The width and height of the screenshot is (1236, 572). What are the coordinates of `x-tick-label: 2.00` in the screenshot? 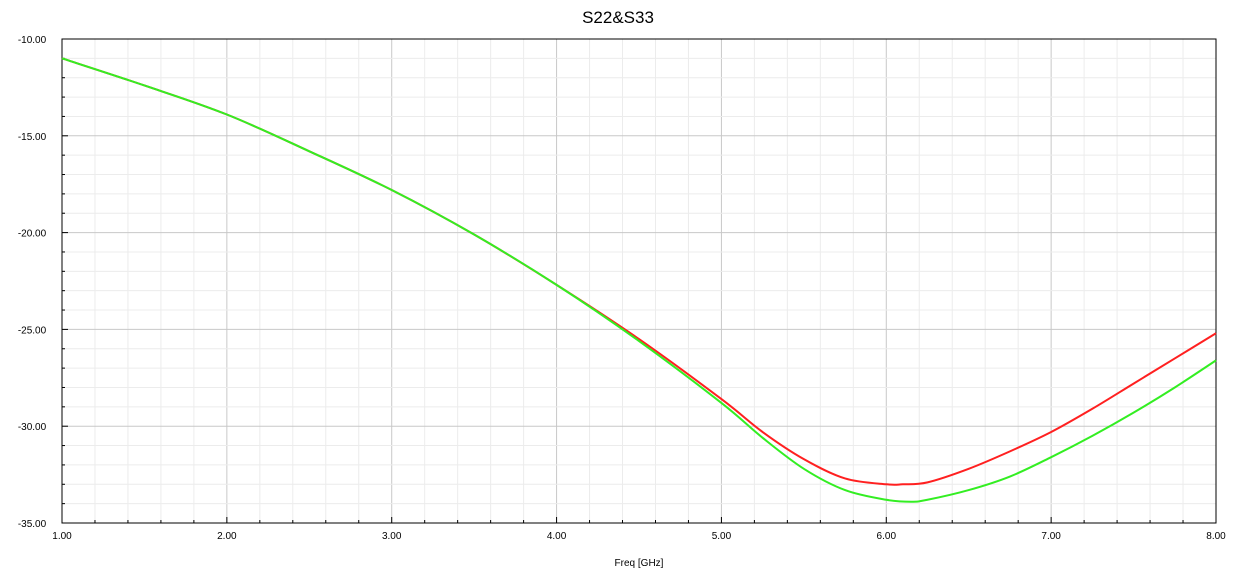 It's located at (227, 536).